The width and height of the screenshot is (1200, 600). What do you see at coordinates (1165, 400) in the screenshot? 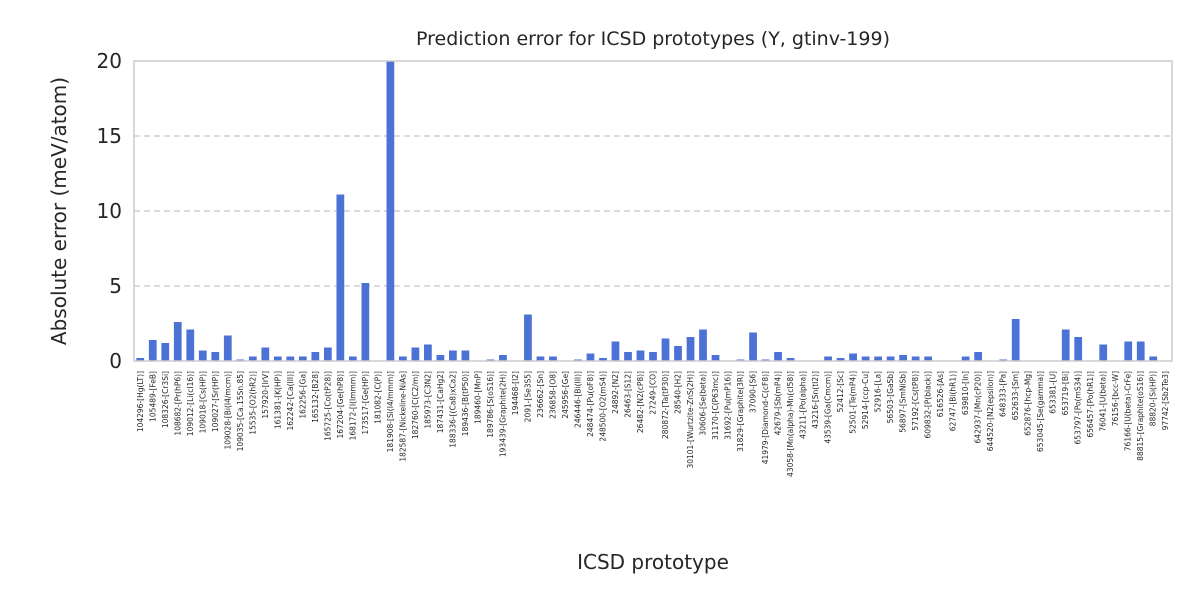
I see `x-tick-label: 97742-[Sb2Te3]` at bounding box center [1165, 400].